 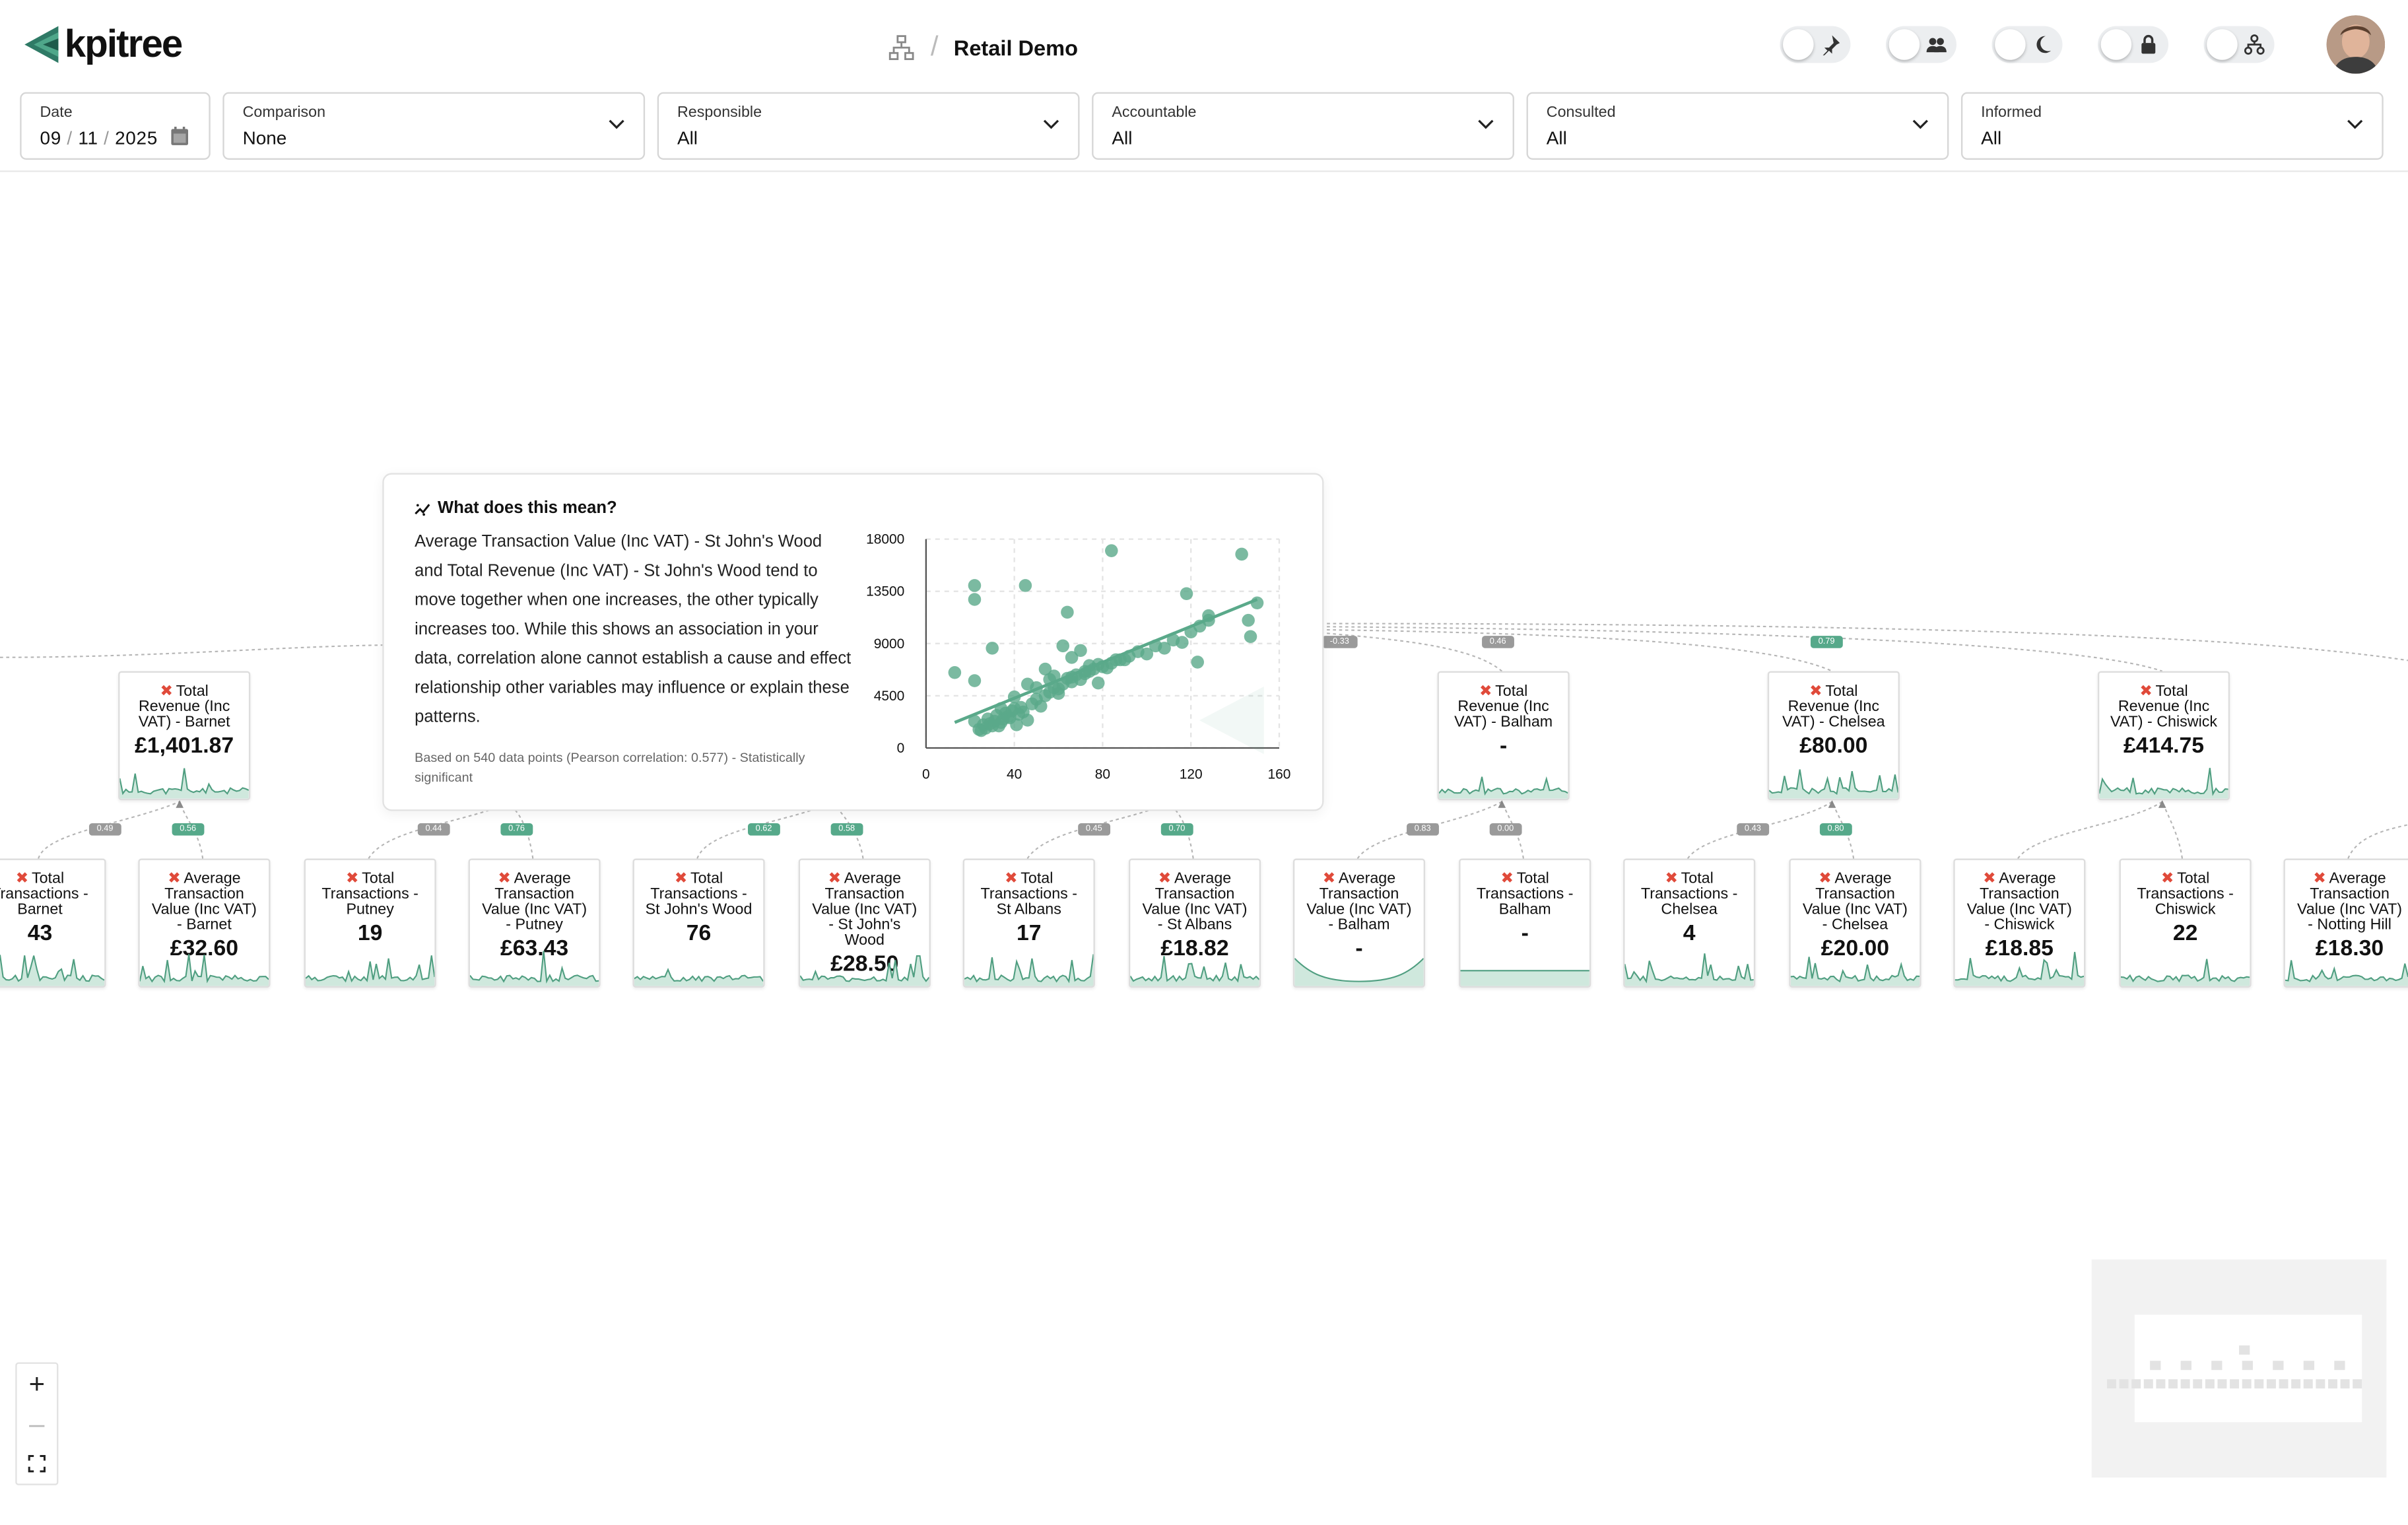 I want to click on correlation-badge: 0.79, so click(x=1826, y=642).